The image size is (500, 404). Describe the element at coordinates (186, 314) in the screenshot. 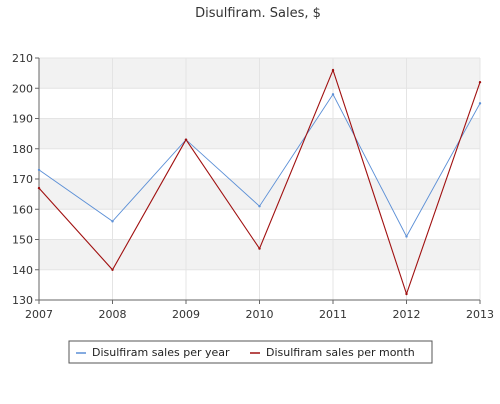

I see `x-tick-label: 2009` at that location.